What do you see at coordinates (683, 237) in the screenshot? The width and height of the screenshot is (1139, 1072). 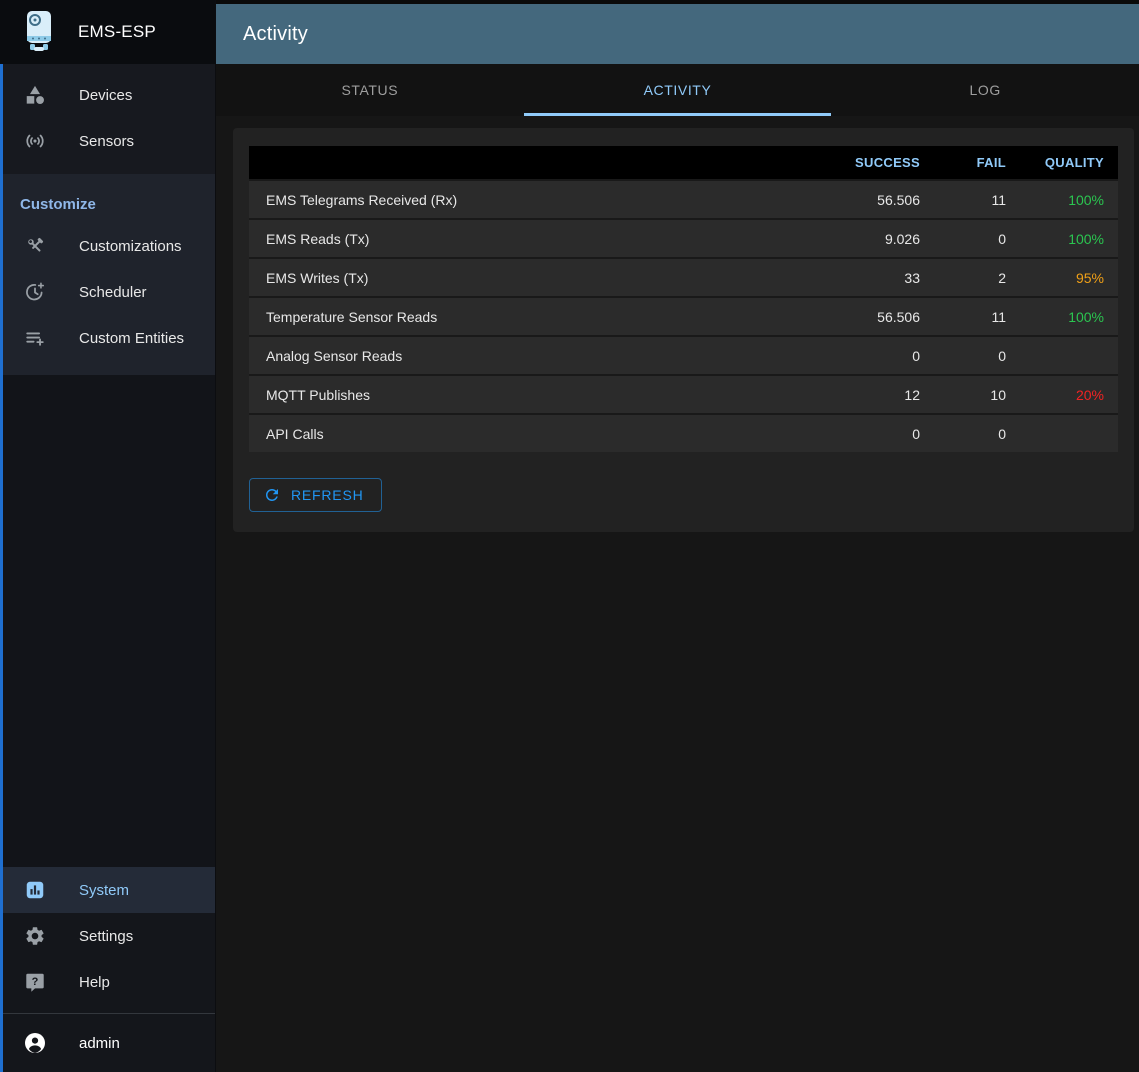 I see `table-row: EMS Reads (Tx) 9.026 0 100%` at bounding box center [683, 237].